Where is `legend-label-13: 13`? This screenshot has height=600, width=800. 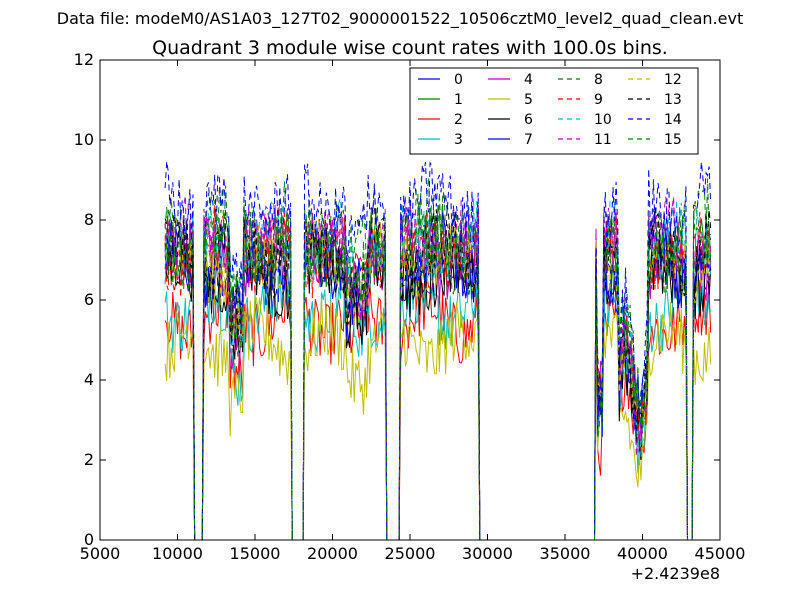 legend-label-13: 13 is located at coordinates (673, 100).